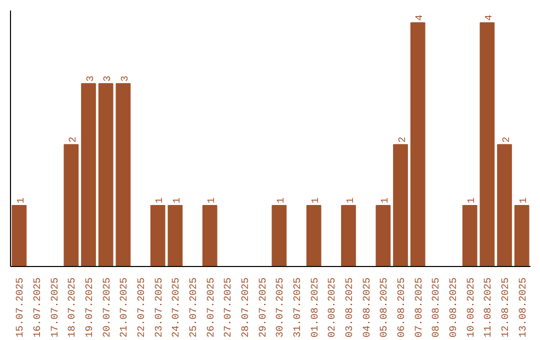 The height and width of the screenshot is (340, 540). What do you see at coordinates (506, 307) in the screenshot?
I see `x-tick-label: 12.08.2025` at bounding box center [506, 307].